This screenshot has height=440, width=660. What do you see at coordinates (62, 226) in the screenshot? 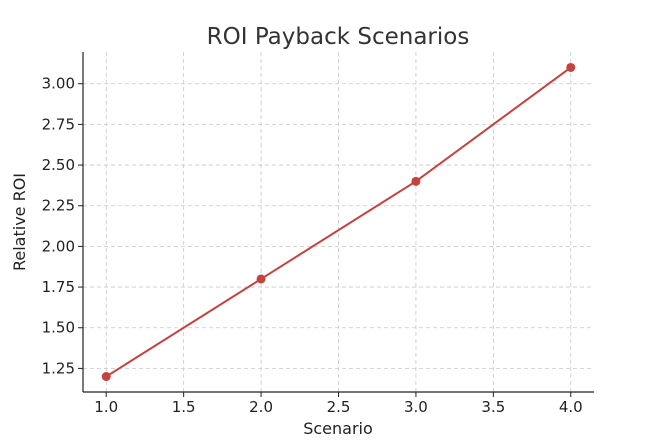
I see `y-axis-ticks: 1.25 1.50 1.75 2.00 2.25 2.50 2.75 3.00` at bounding box center [62, 226].